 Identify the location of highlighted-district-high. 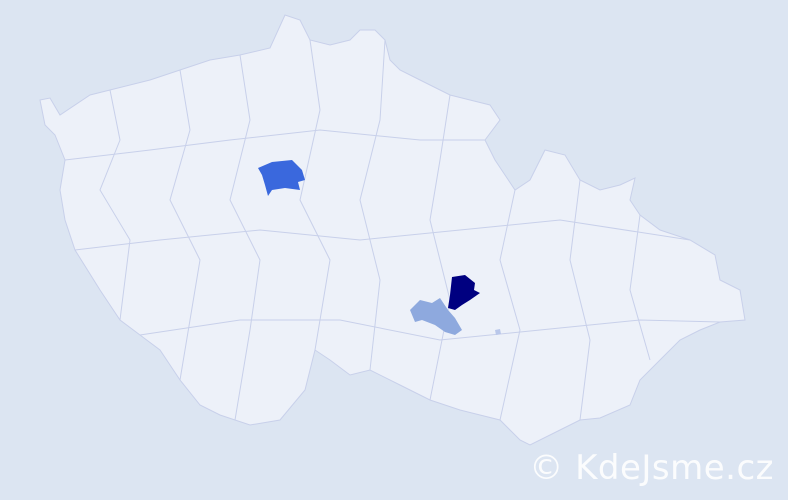
(464, 292).